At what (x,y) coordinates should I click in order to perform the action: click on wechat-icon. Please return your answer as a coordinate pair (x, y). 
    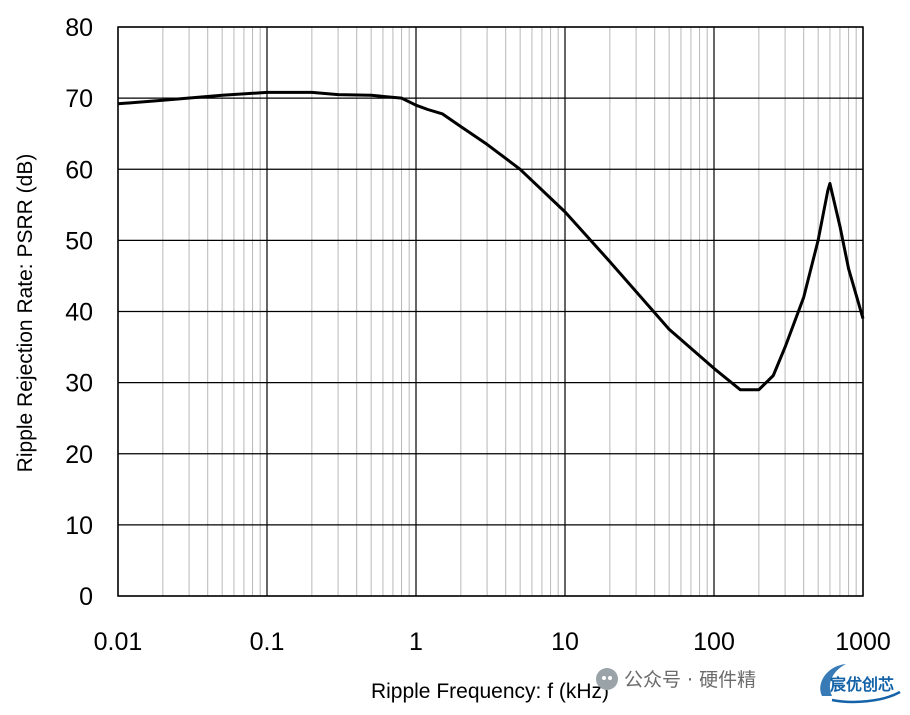
    Looking at the image, I should click on (607, 678).